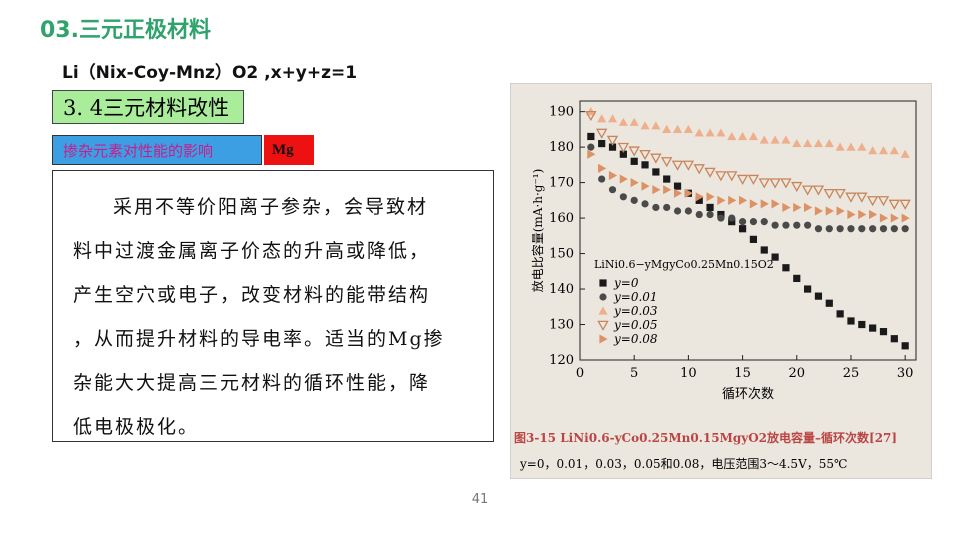 The height and width of the screenshot is (540, 960). Describe the element at coordinates (561, 183) in the screenshot. I see `y-tick-label: 170` at that location.